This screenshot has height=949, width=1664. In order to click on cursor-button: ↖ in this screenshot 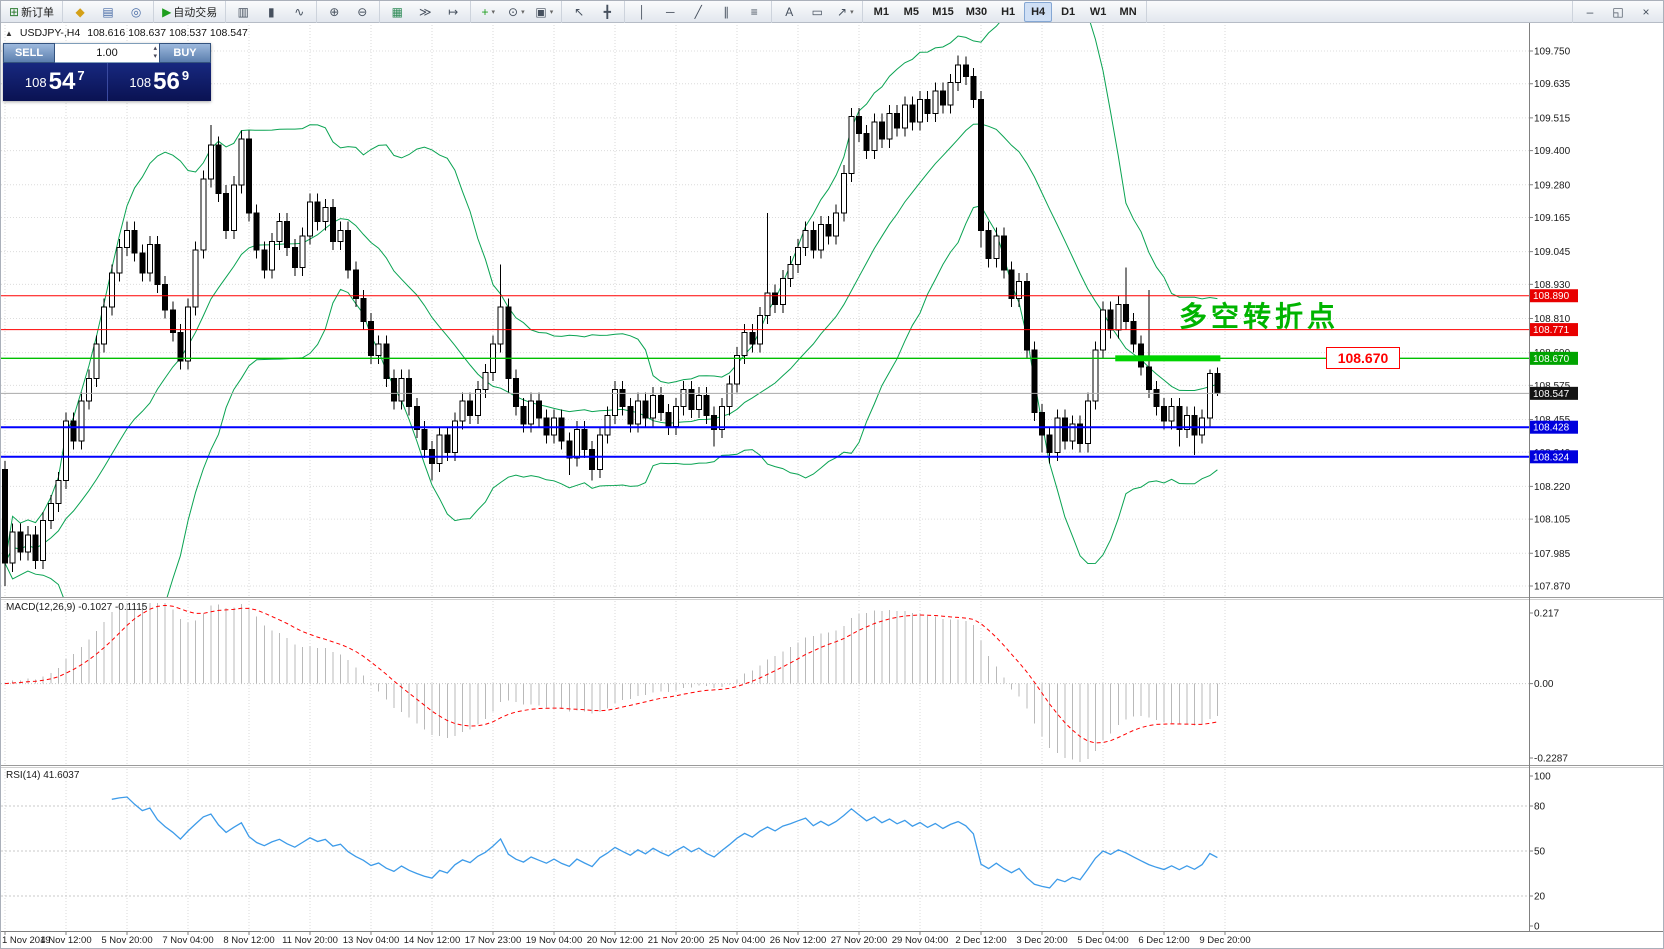, I will do `click(579, 12)`.